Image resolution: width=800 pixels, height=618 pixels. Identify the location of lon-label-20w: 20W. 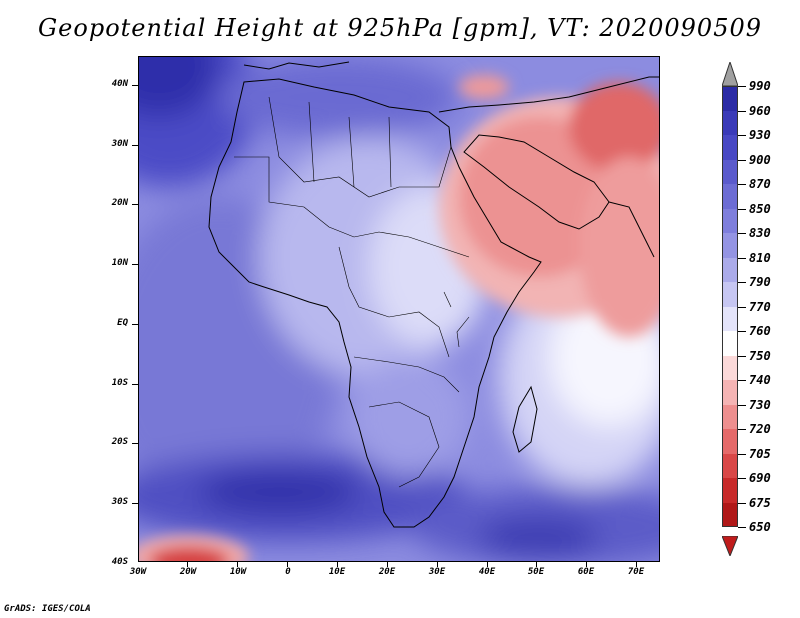
(188, 572).